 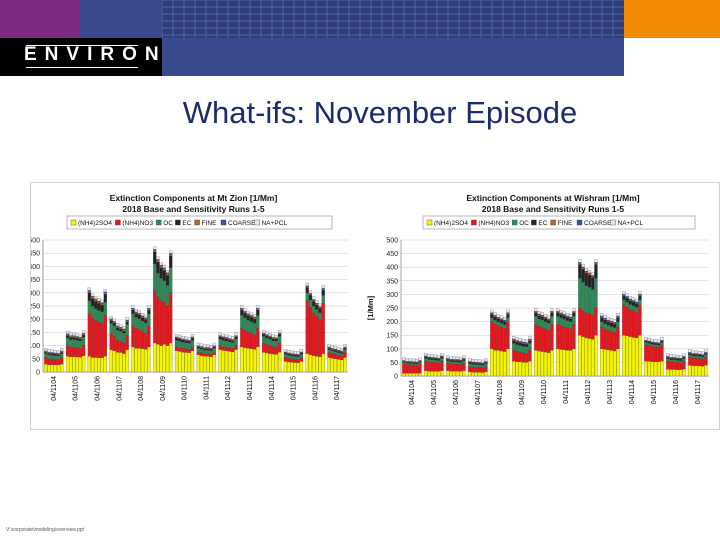 I want to click on x-tick-label: 04/1105, so click(x=76, y=388).